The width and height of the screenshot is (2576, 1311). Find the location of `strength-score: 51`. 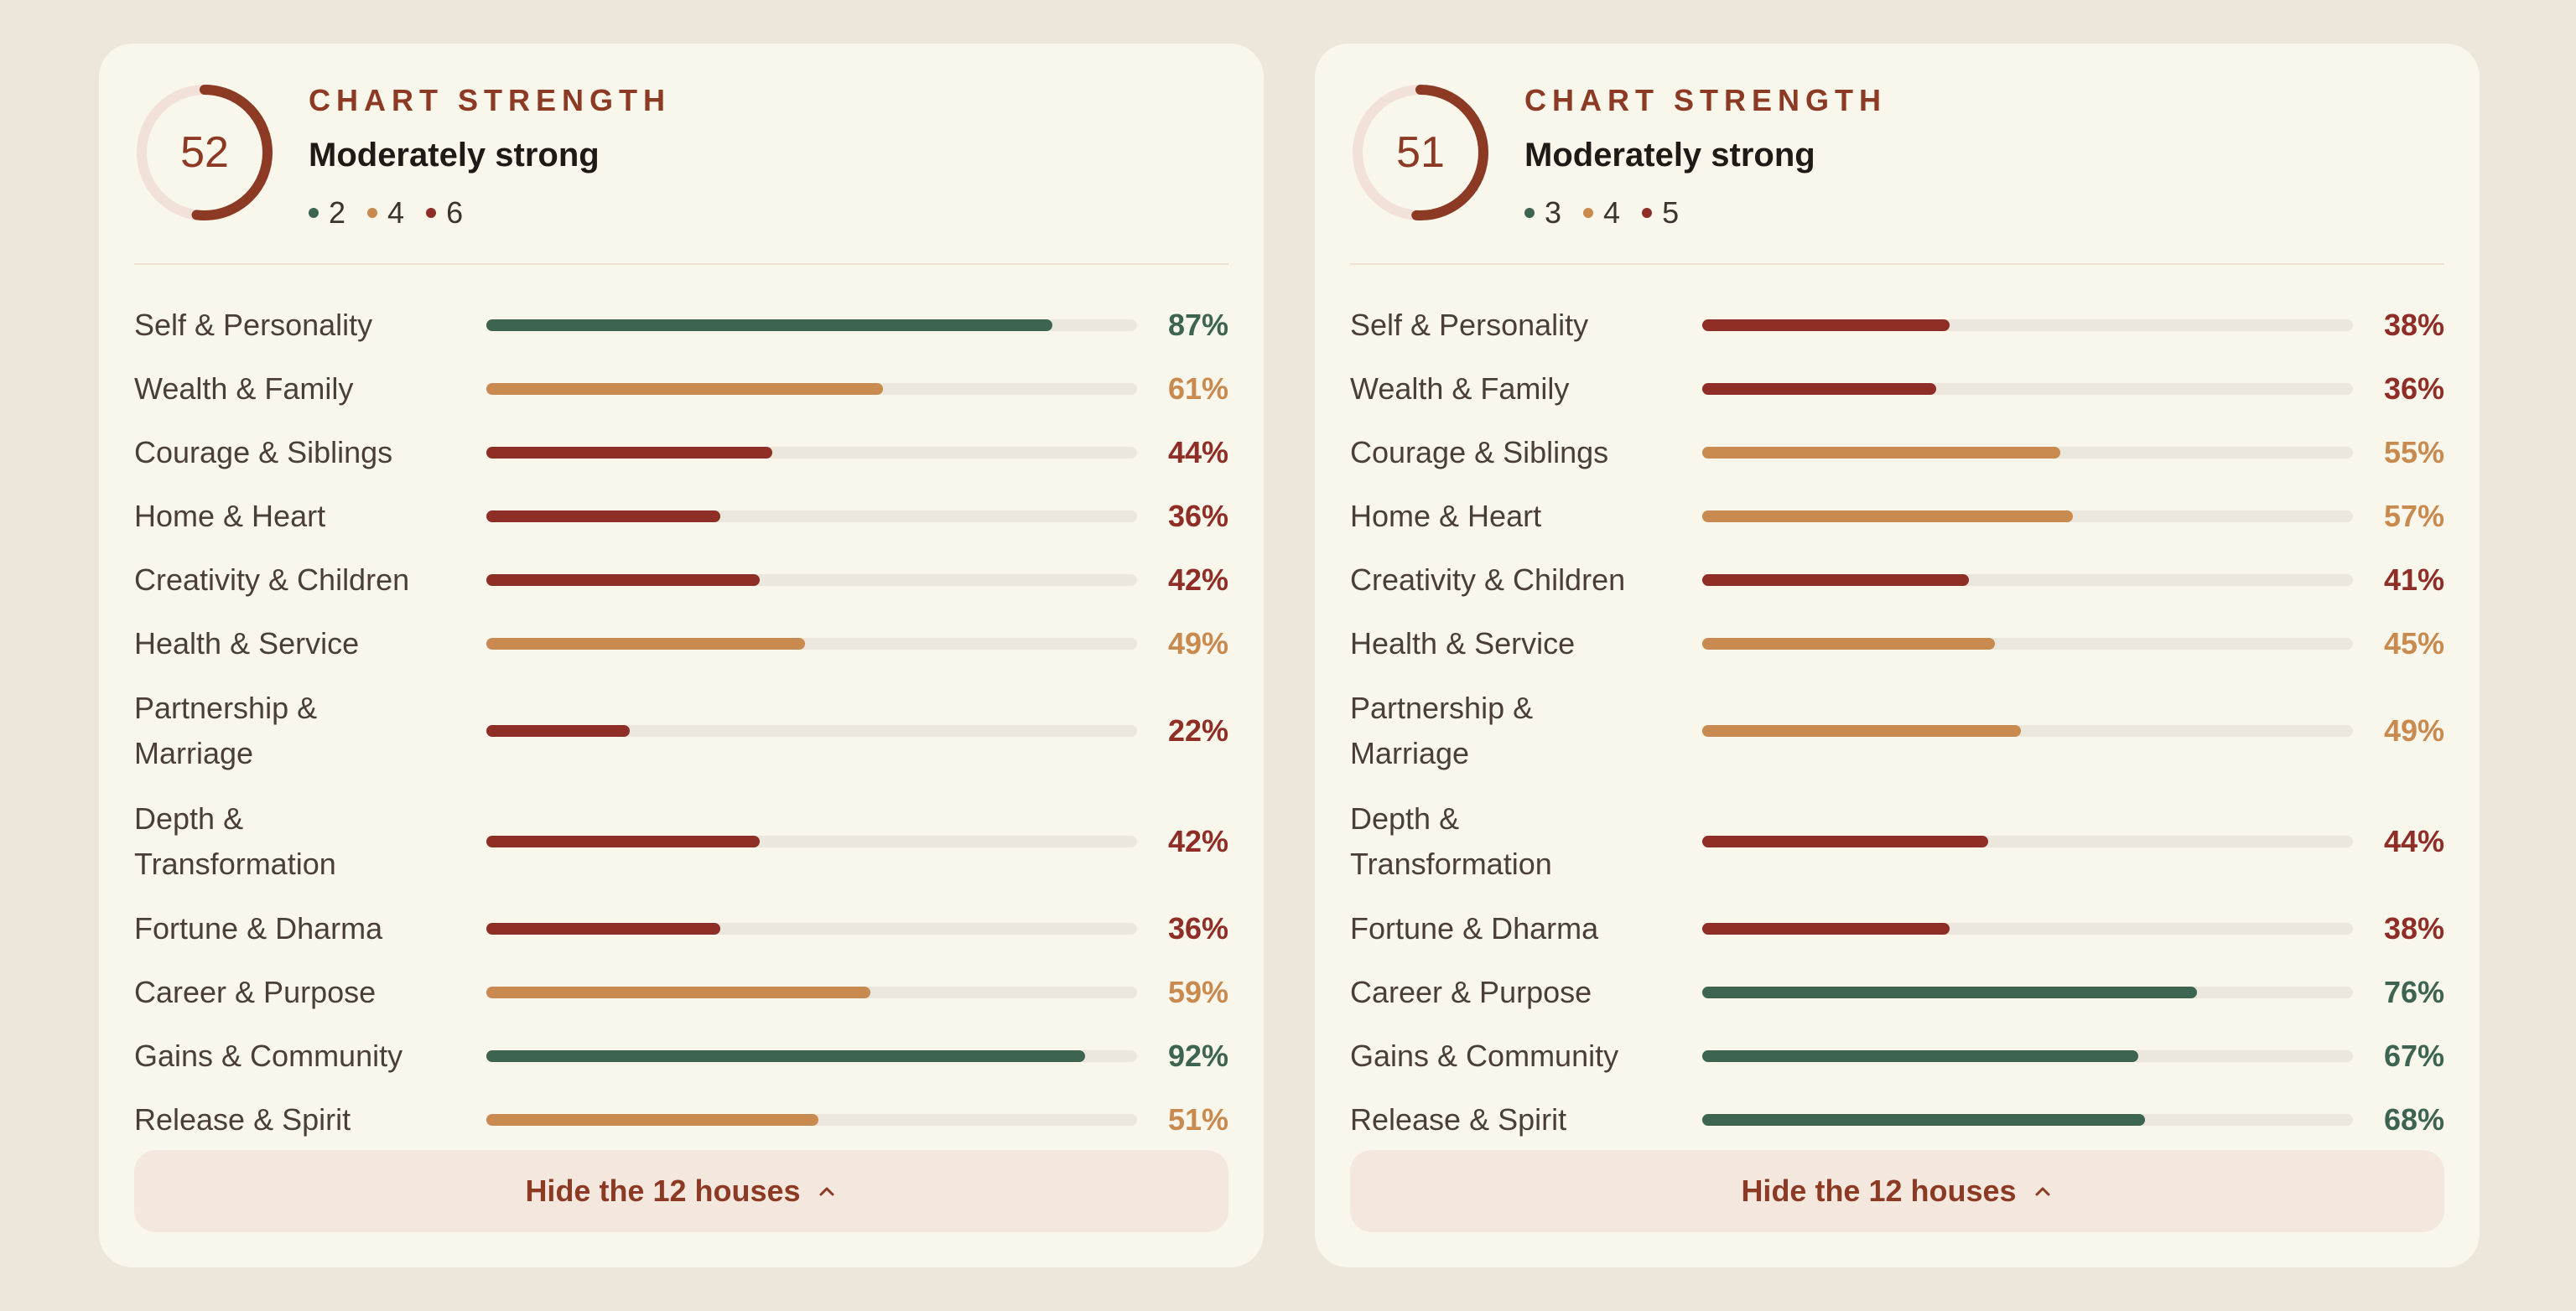

strength-score: 51 is located at coordinates (1420, 152).